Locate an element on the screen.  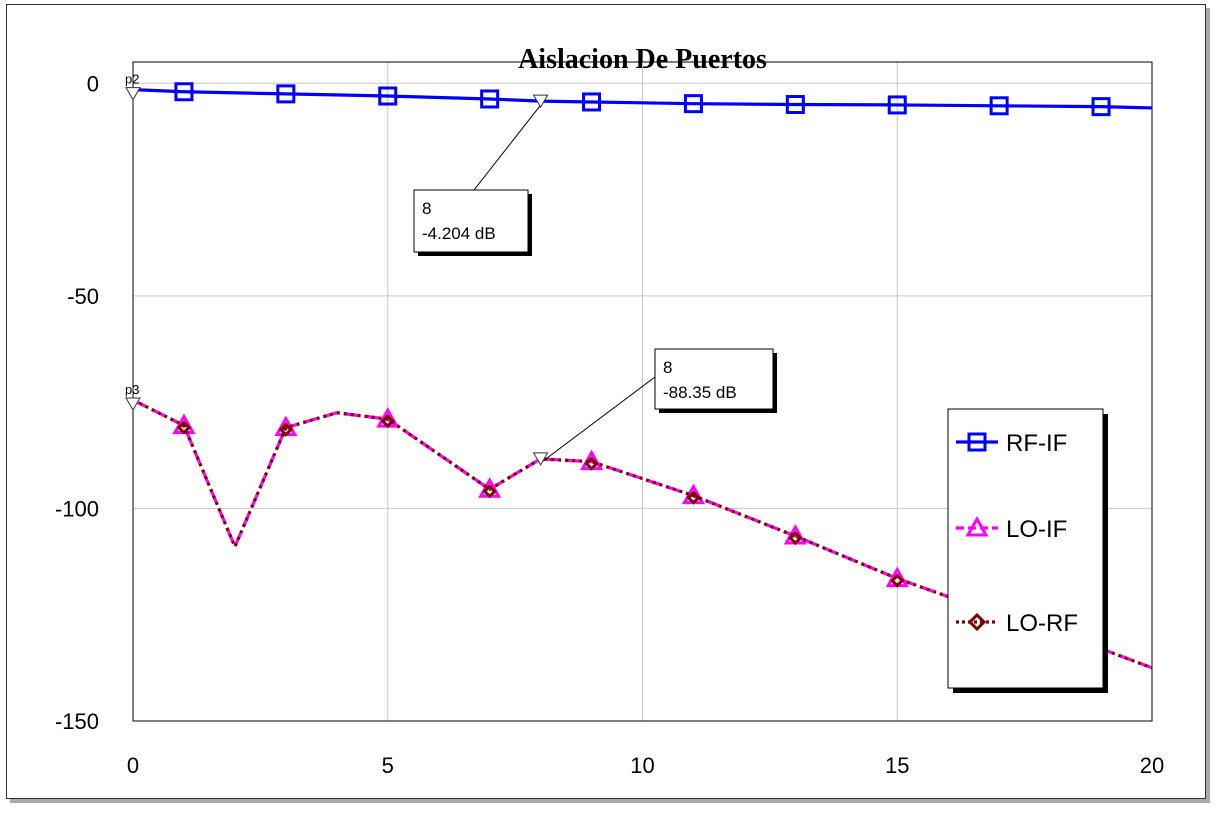
series-line is located at coordinates (642, 99).